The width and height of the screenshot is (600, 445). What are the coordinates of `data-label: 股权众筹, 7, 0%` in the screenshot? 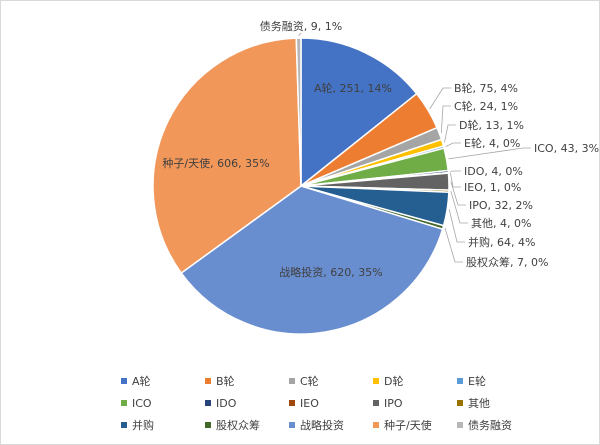 It's located at (507, 262).